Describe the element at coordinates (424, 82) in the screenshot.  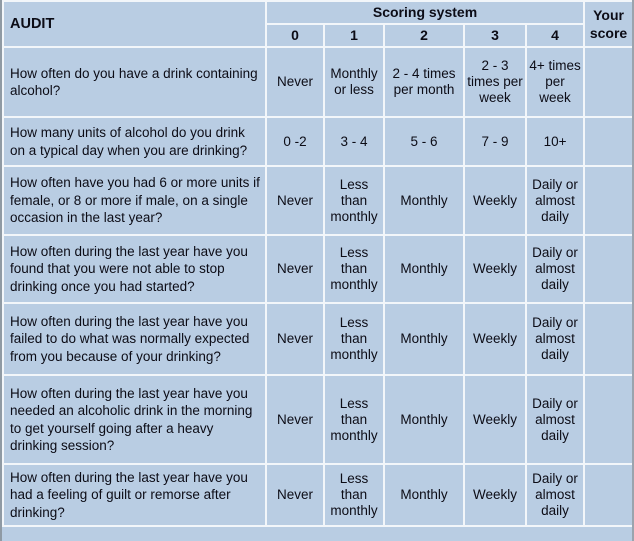
I see `answer-score-2: 2 - 4 times per month` at that location.